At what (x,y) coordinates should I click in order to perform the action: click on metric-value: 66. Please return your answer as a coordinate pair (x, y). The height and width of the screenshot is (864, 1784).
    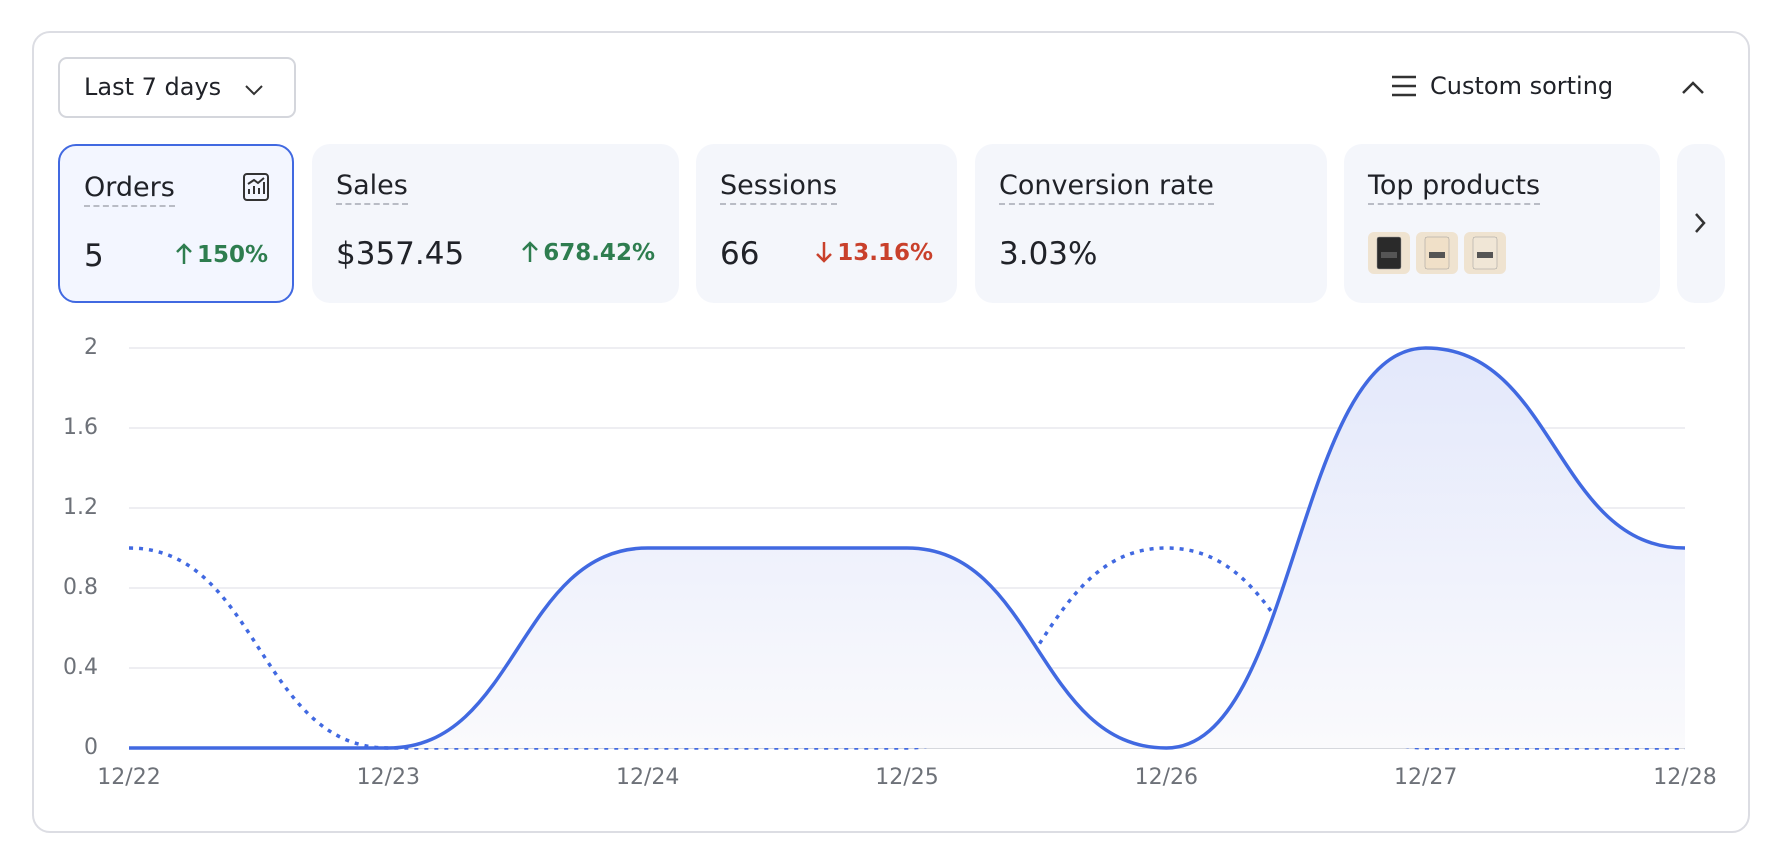
    Looking at the image, I should click on (740, 254).